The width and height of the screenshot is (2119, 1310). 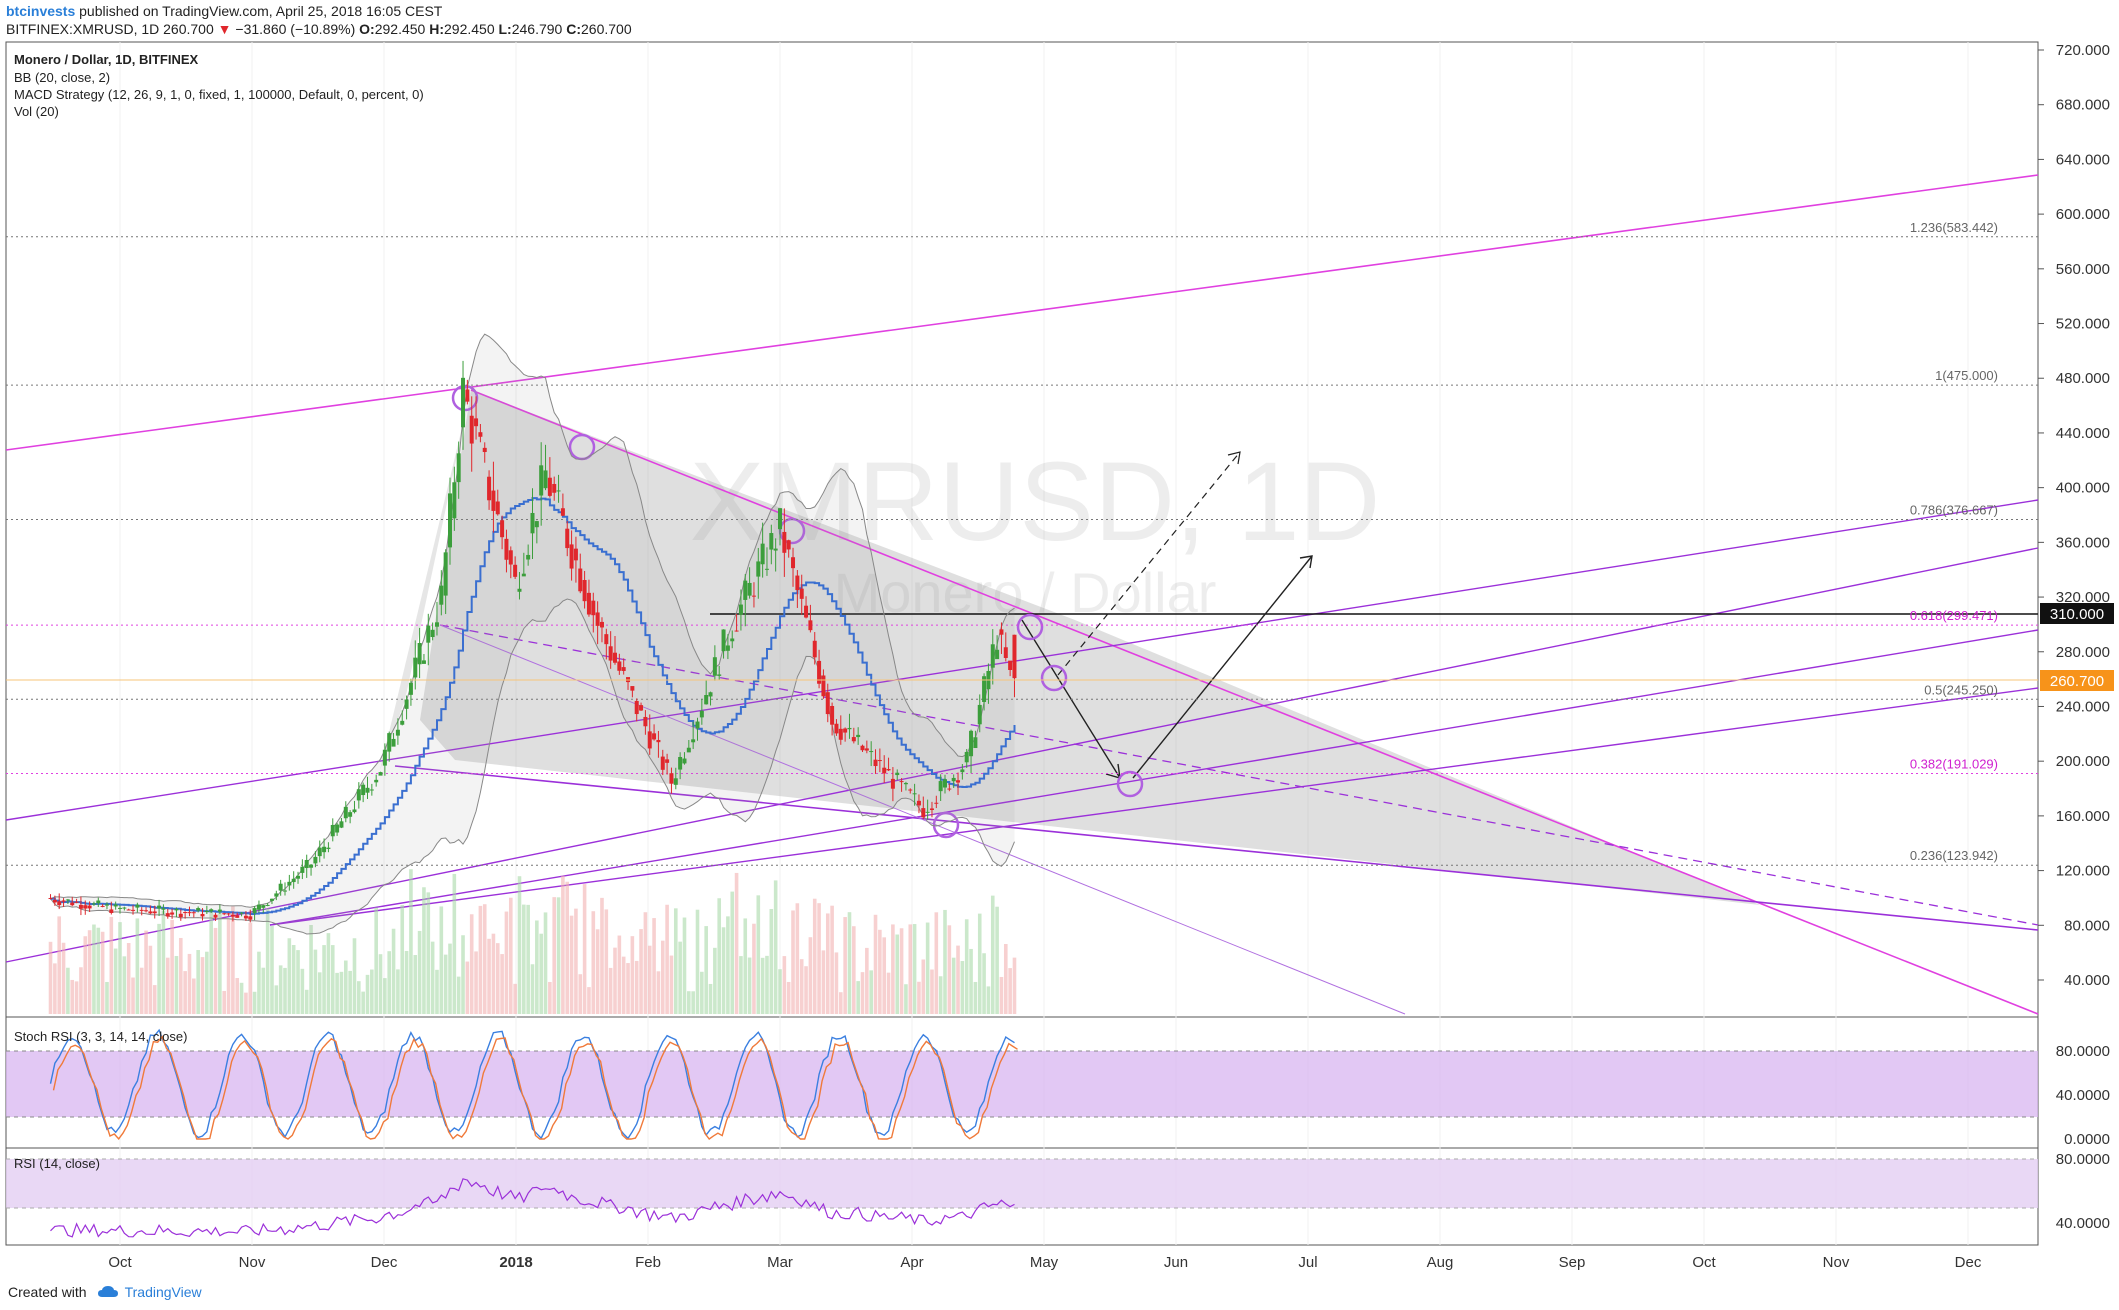 I want to click on projection-up-arrow, so click(x=1222, y=667).